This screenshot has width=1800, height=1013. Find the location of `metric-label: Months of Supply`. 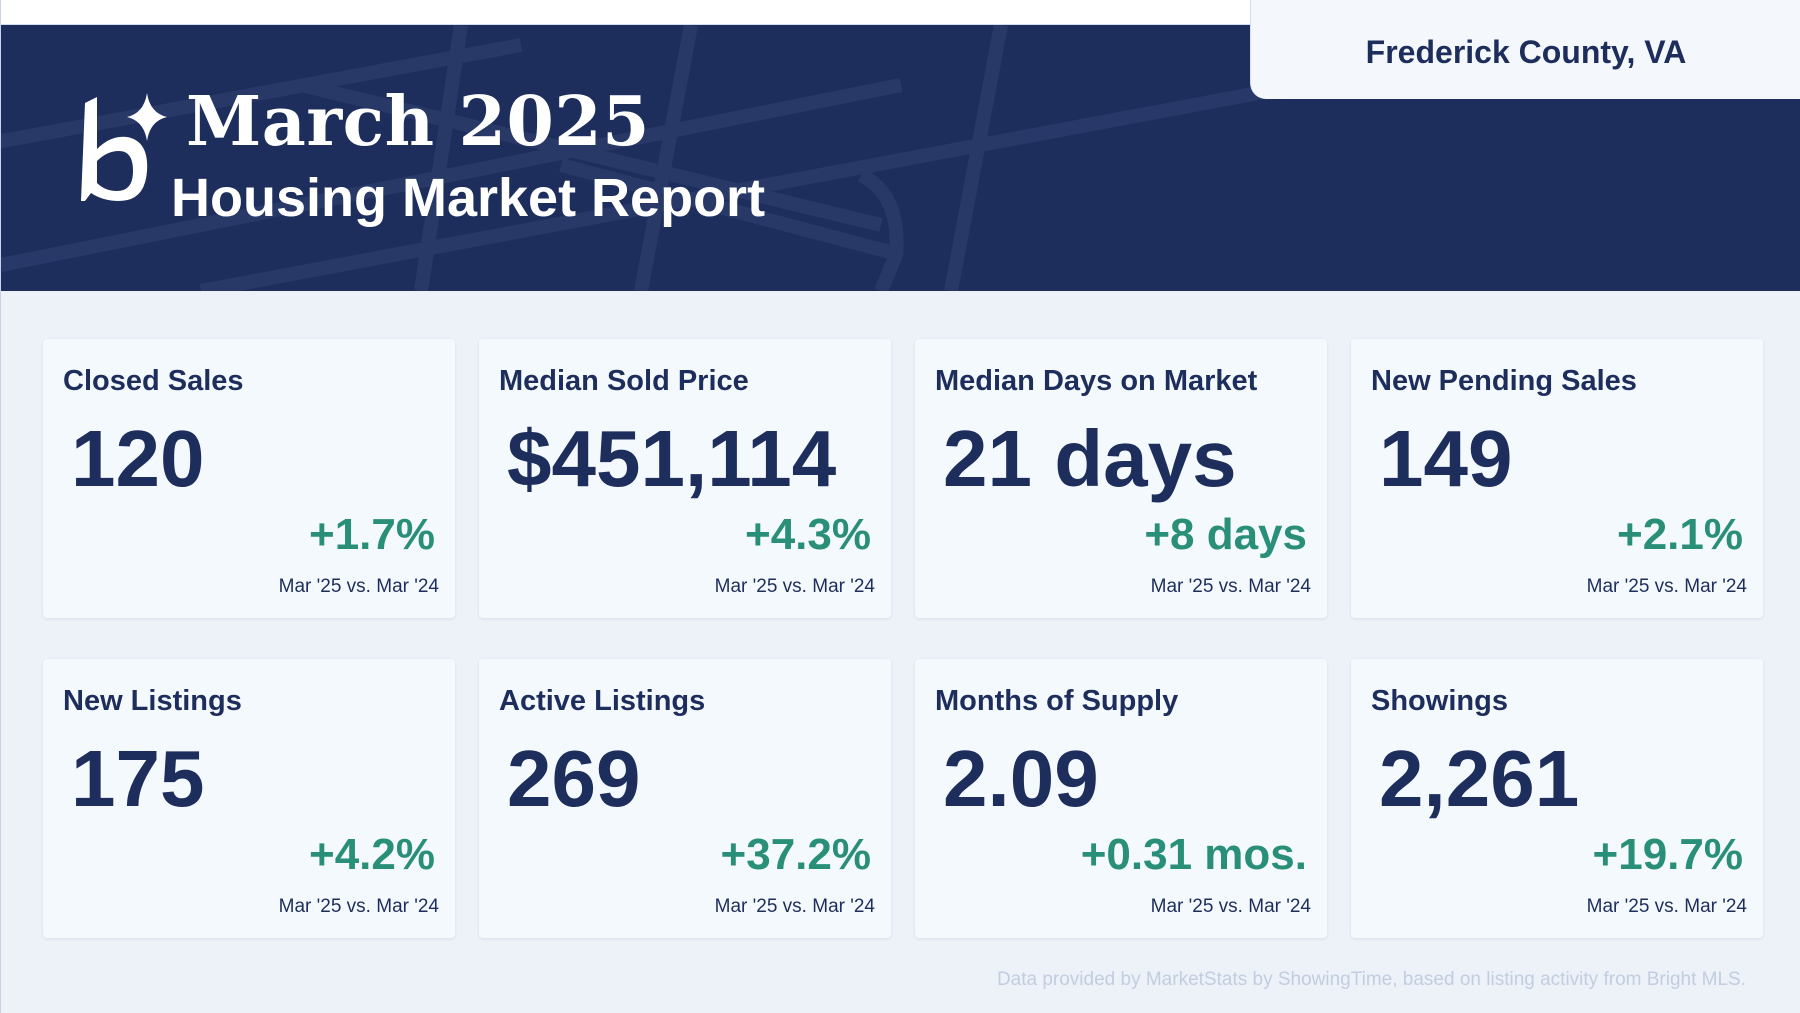

metric-label: Months of Supply is located at coordinates (1057, 701).